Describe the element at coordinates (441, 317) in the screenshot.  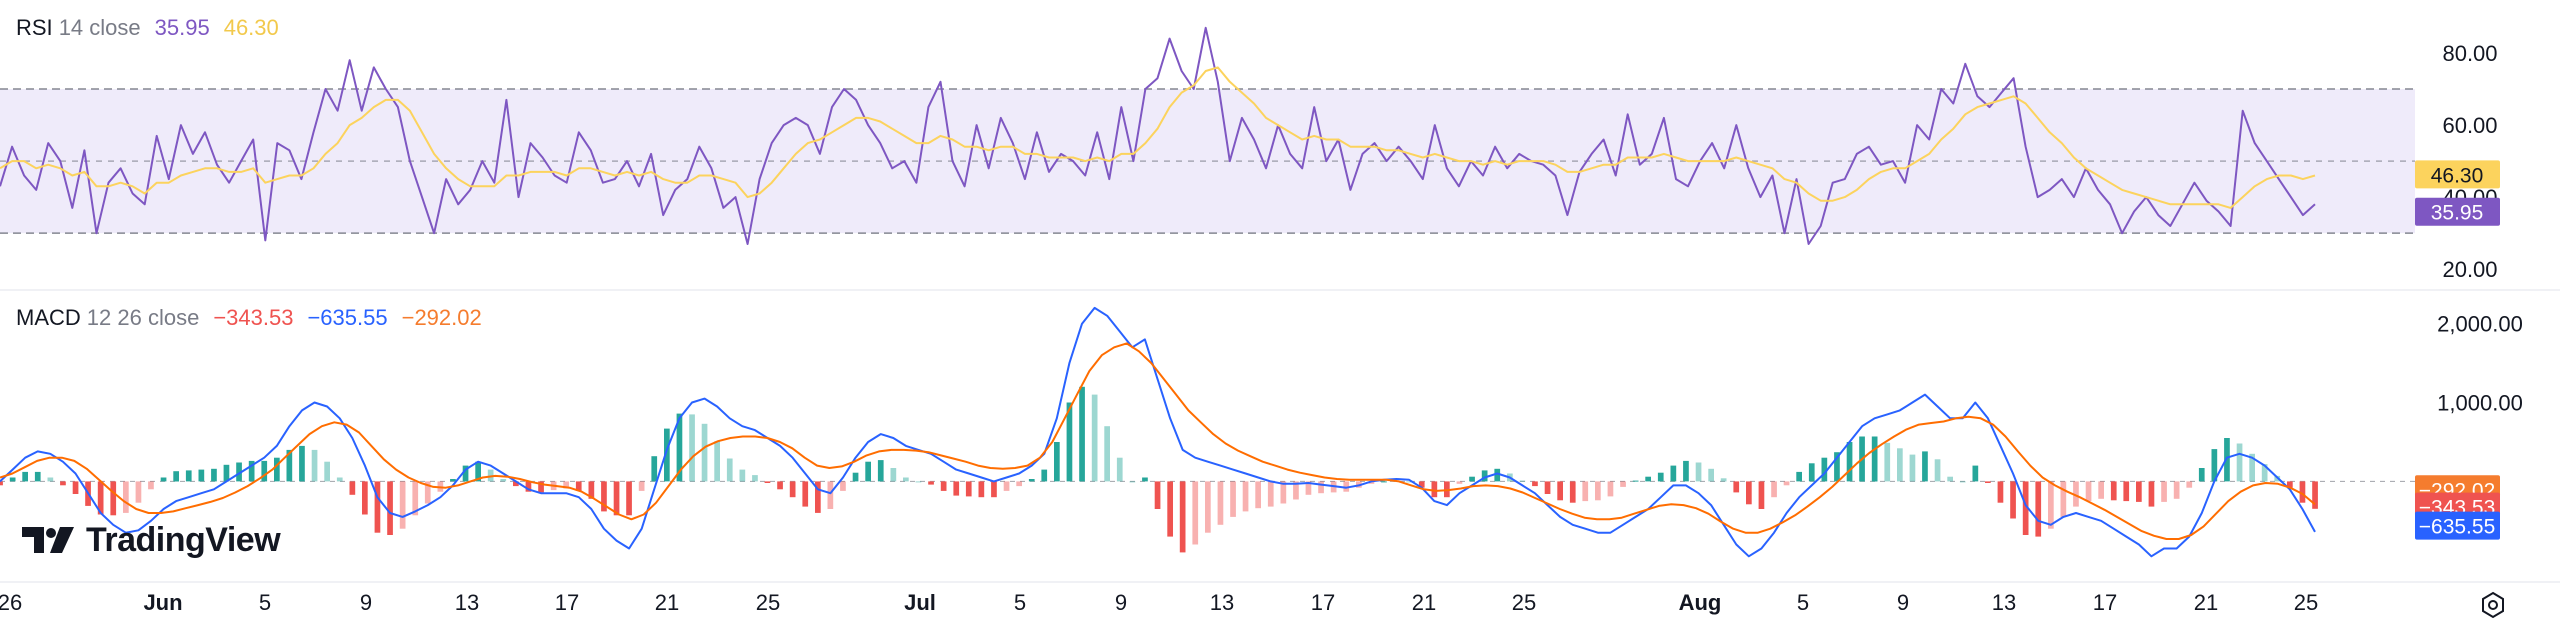
I see `macd-legend-value-3: −292.02` at that location.